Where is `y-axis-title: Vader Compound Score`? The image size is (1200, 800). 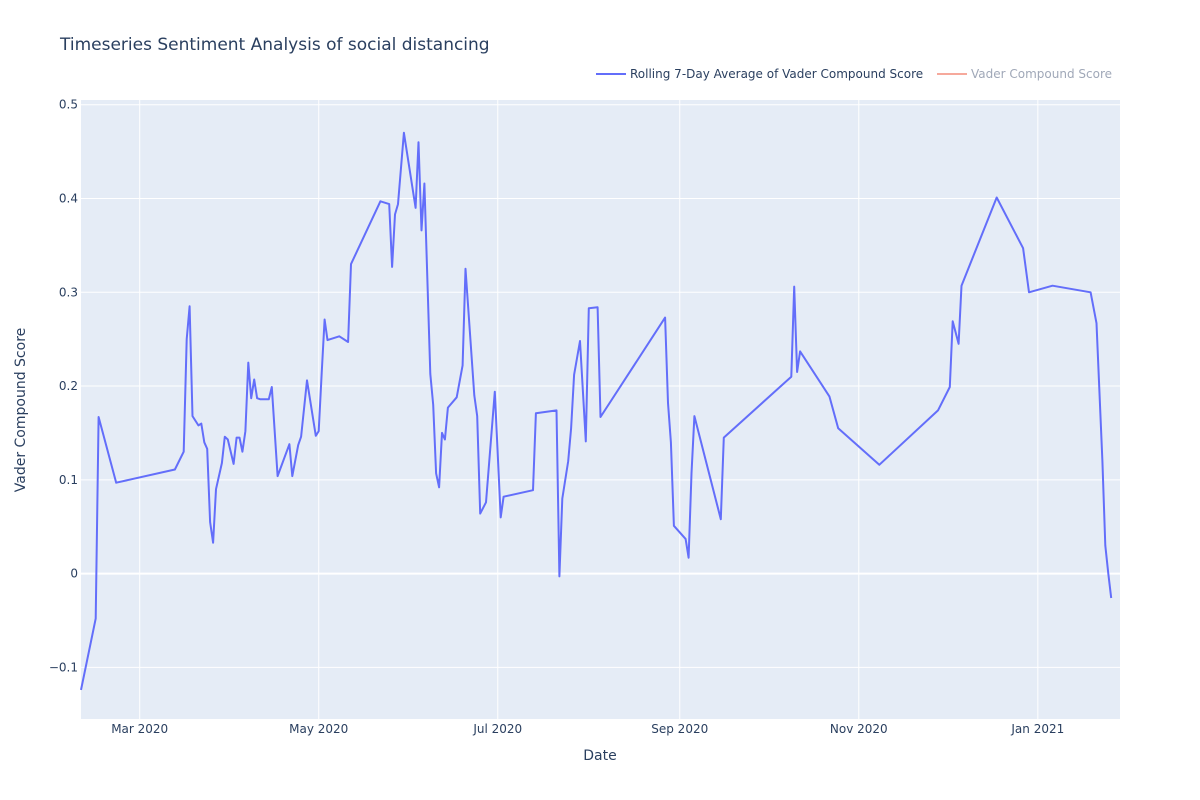 y-axis-title: Vader Compound Score is located at coordinates (21, 410).